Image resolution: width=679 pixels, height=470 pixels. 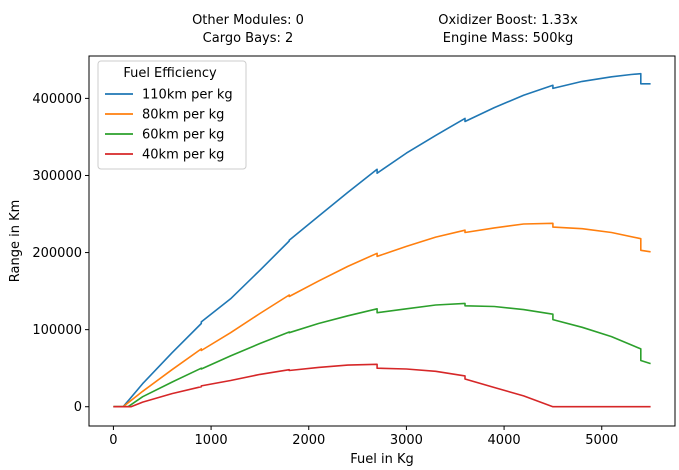 I want to click on legend-label: 80km per kg, so click(x=183, y=115).